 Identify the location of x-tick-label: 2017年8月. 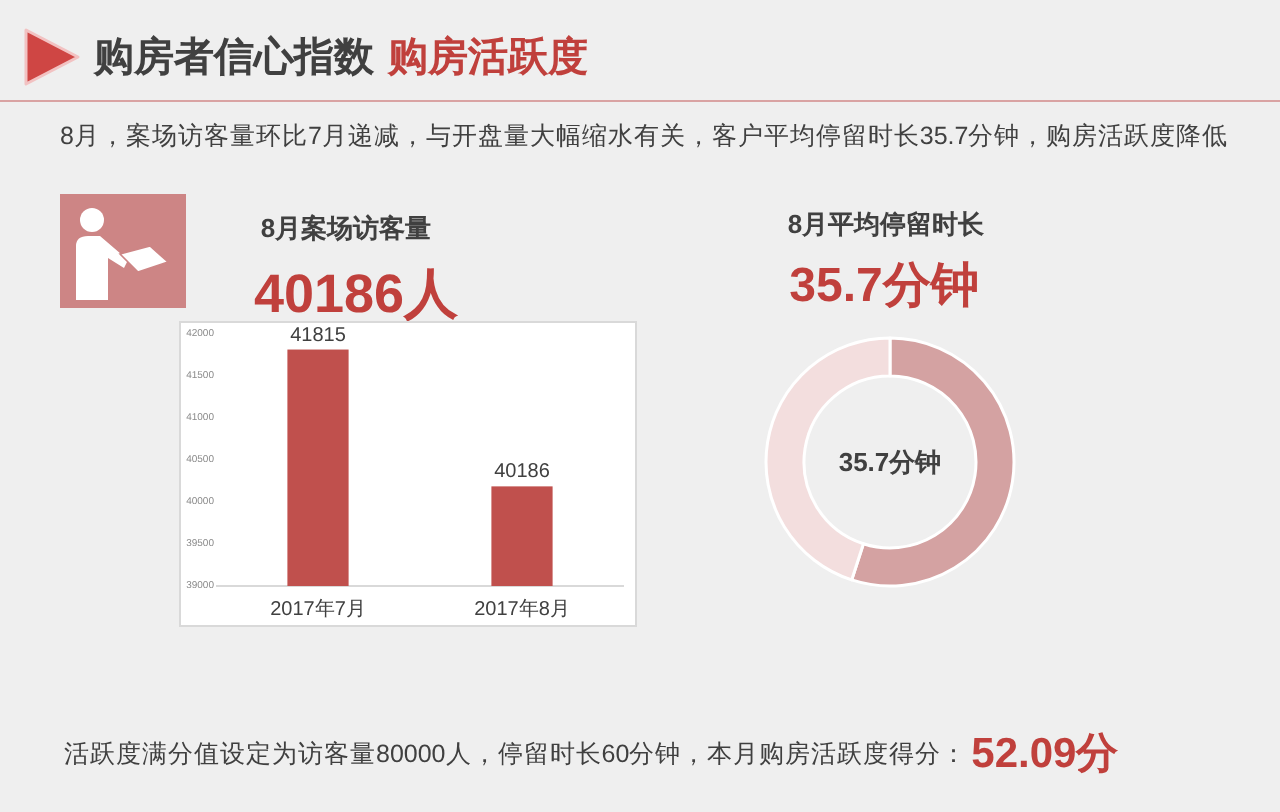
(522, 609).